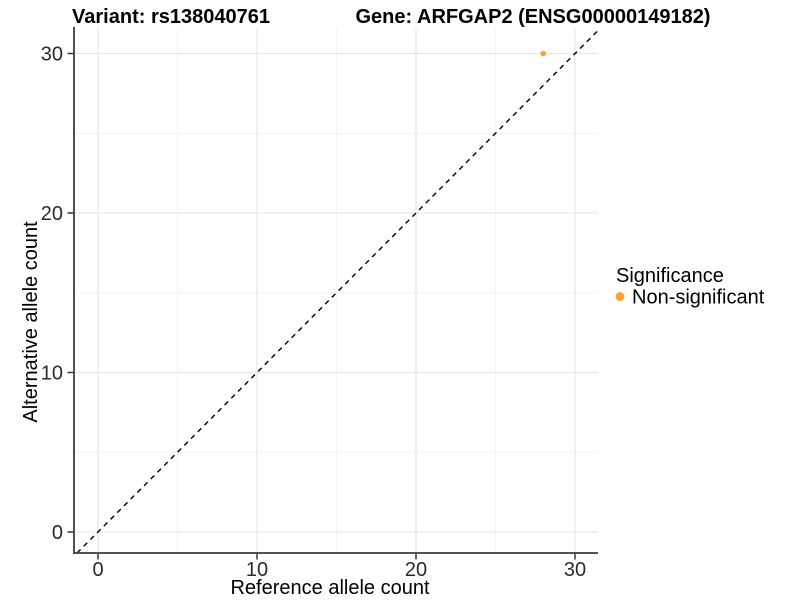  I want to click on y-tick-20: 20, so click(52, 214).